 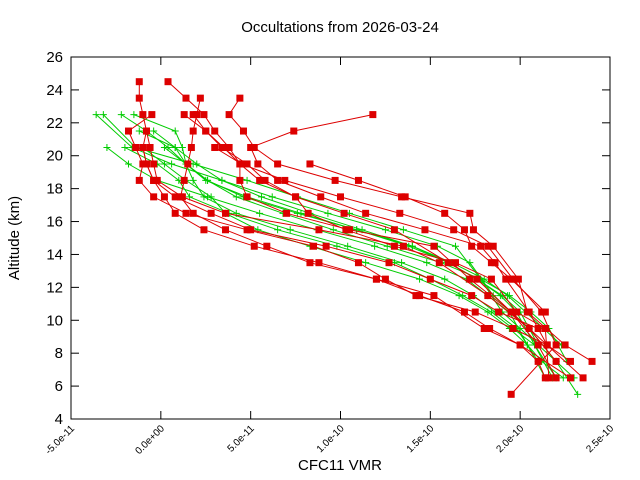 What do you see at coordinates (340, 465) in the screenshot?
I see `x-axis-label: CFC11 VMR` at bounding box center [340, 465].